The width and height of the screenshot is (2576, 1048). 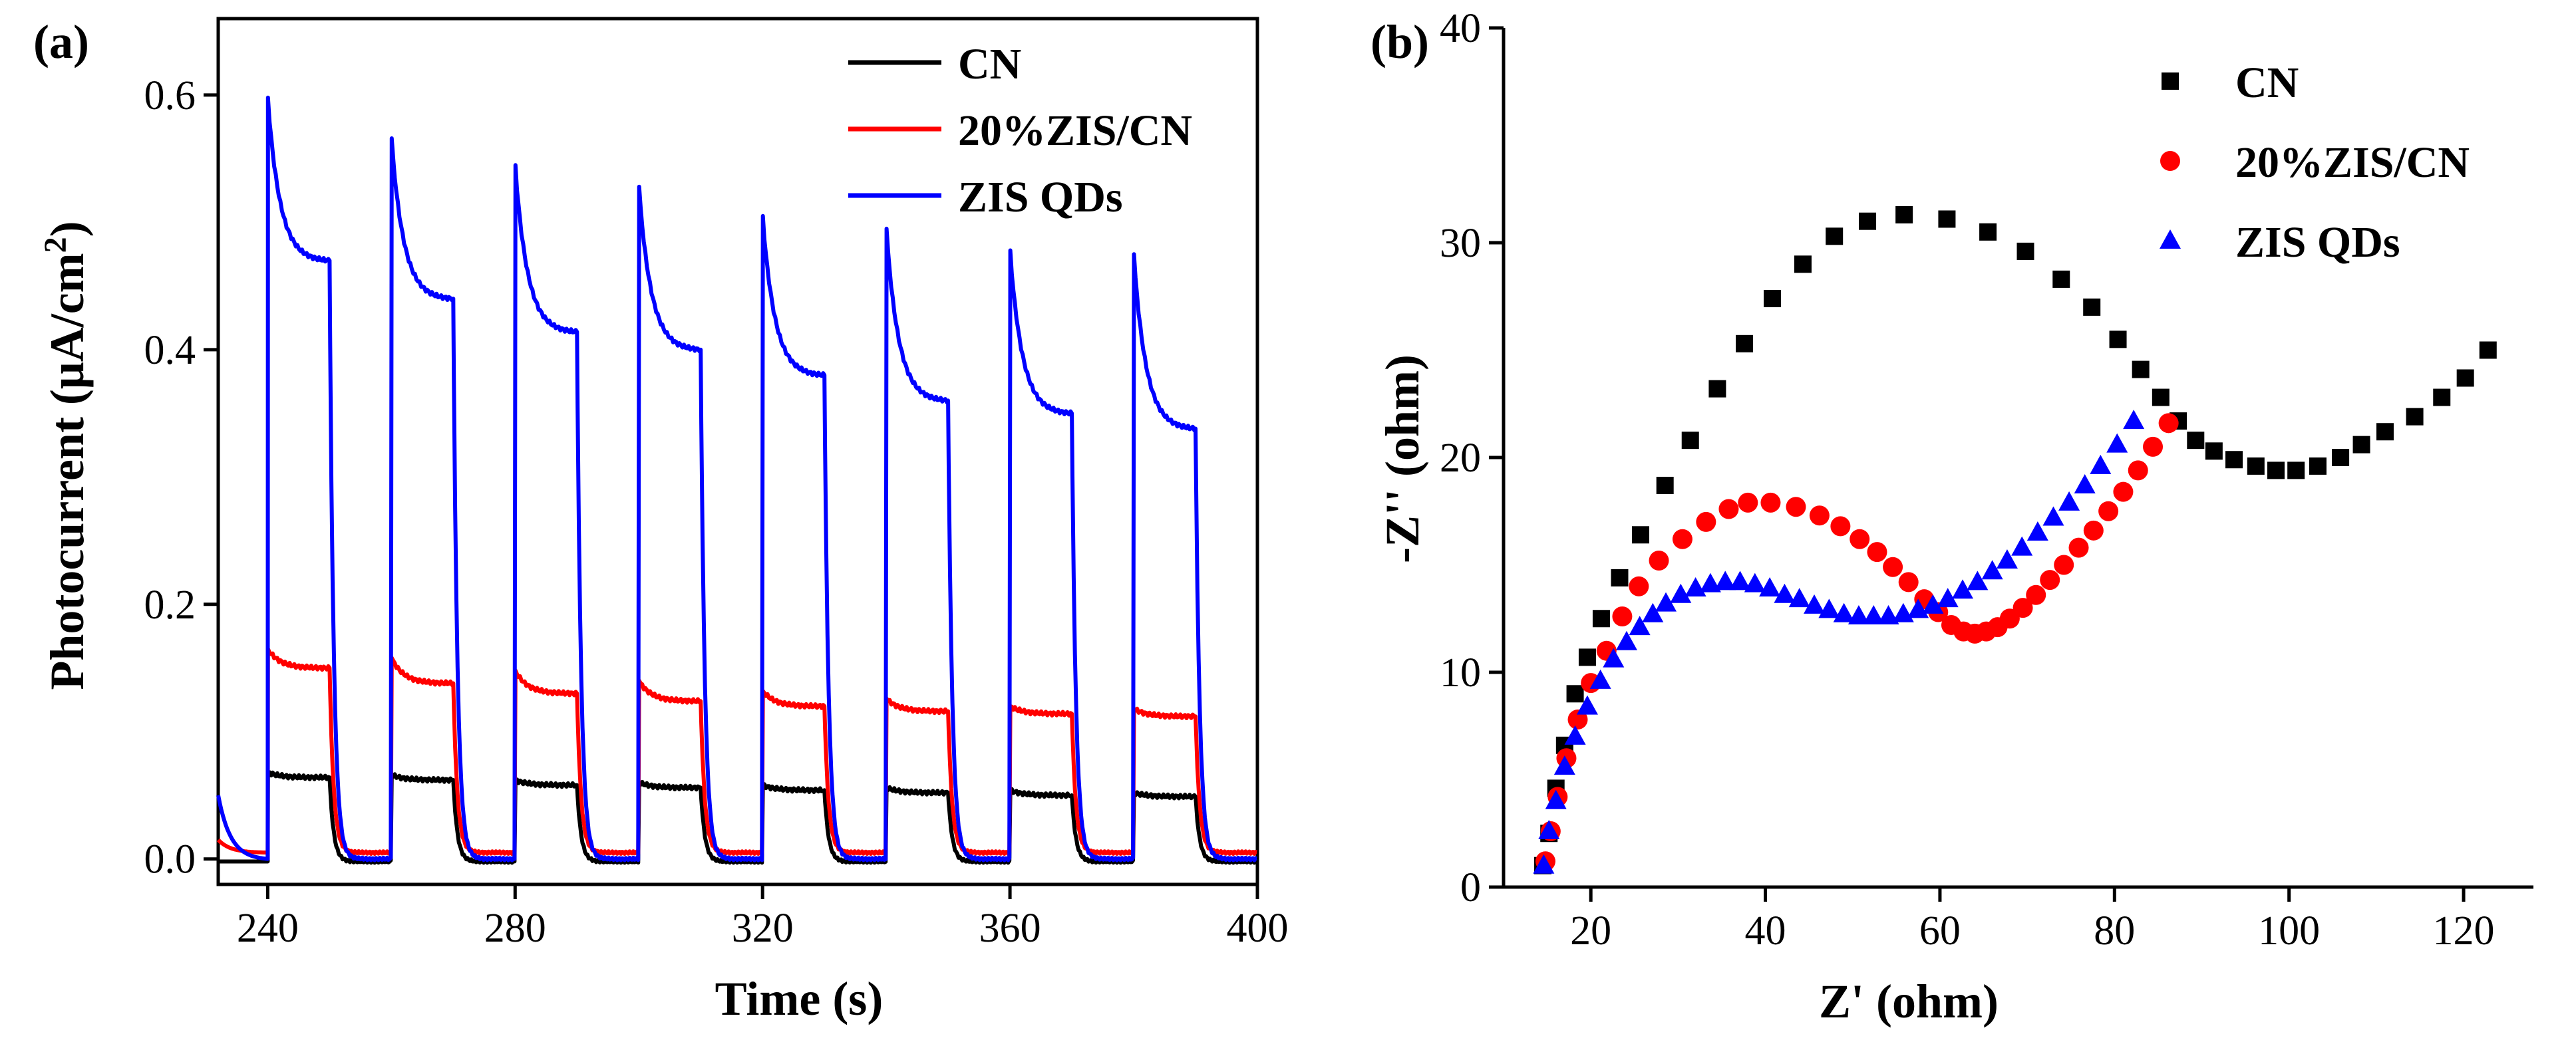 I want to click on chart-a-legend-label: CN, so click(x=989, y=64).